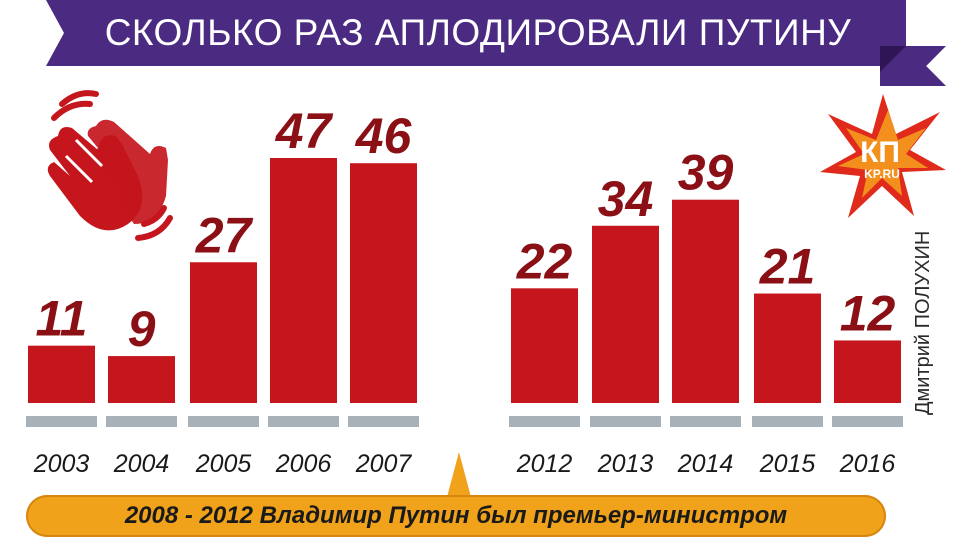 This screenshot has width=960, height=553. Describe the element at coordinates (880, 152) in the screenshot. I see `logo-main-text: КП` at that location.